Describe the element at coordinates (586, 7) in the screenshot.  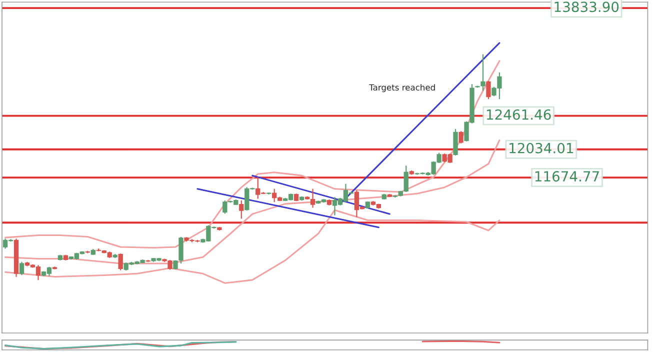
I see `ref-line-label: 13833.90` at that location.